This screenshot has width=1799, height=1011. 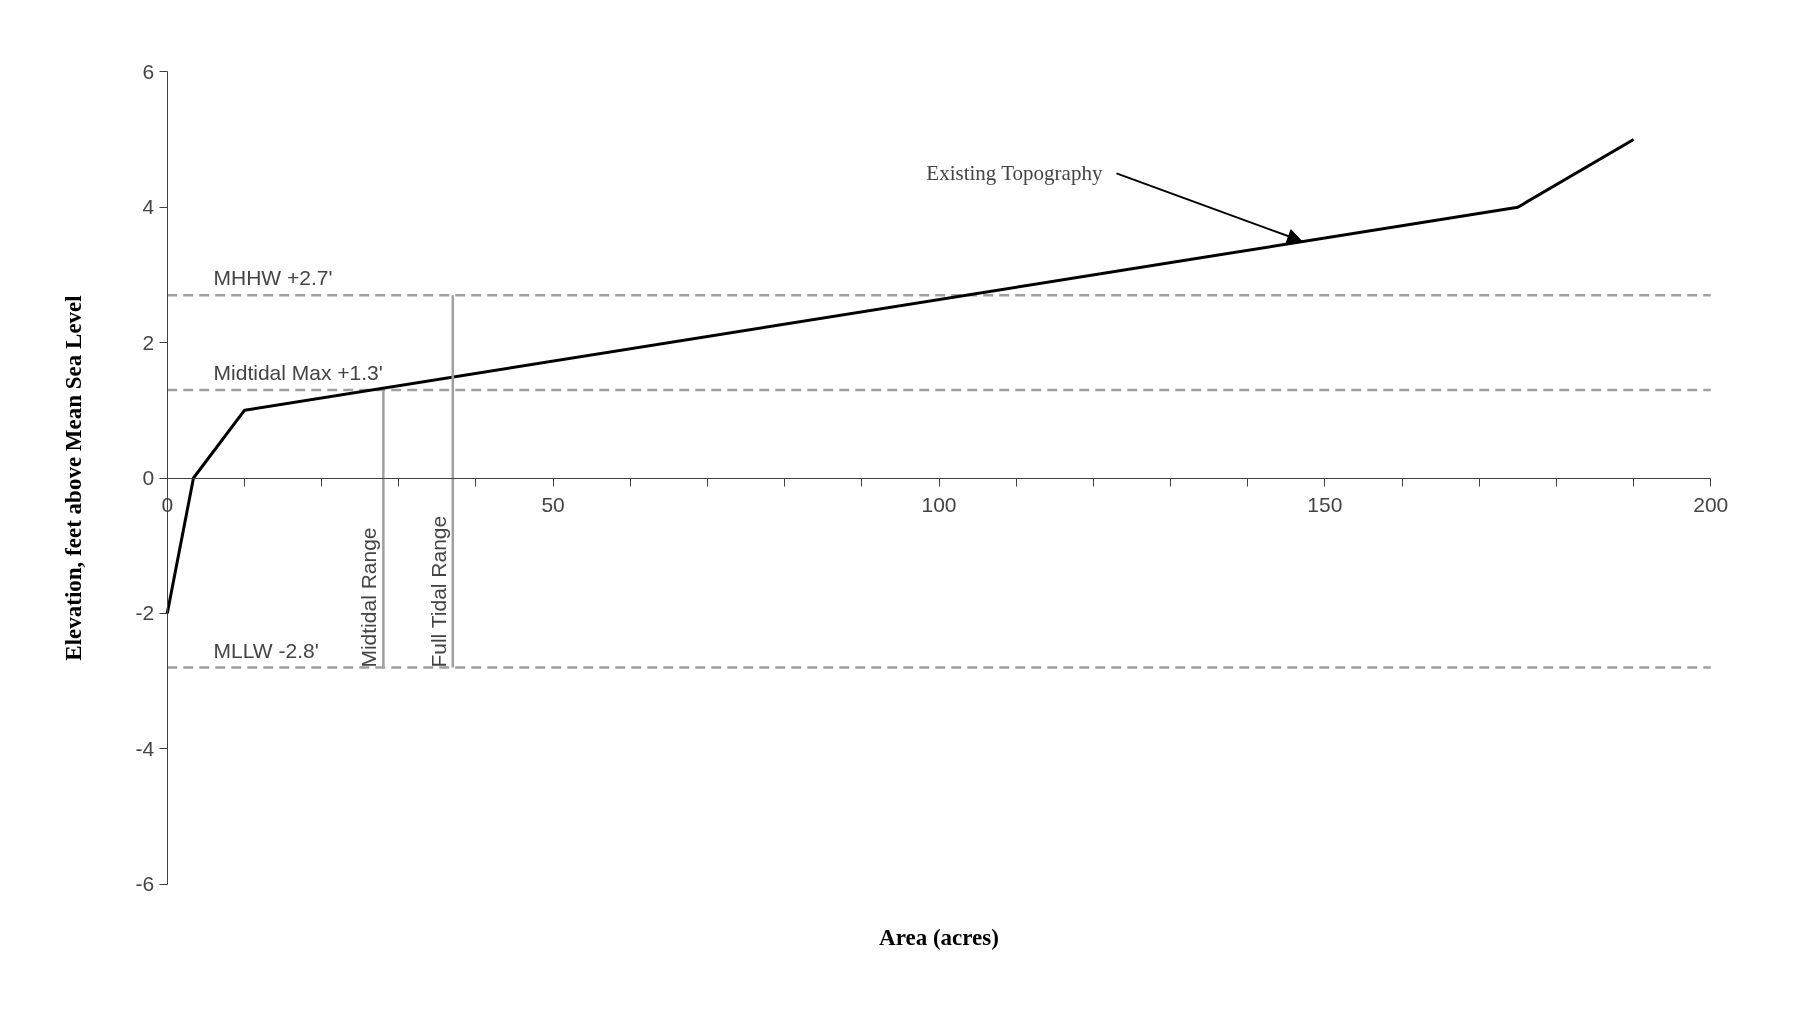 What do you see at coordinates (148, 207) in the screenshot?
I see `y-tick-label: 4` at bounding box center [148, 207].